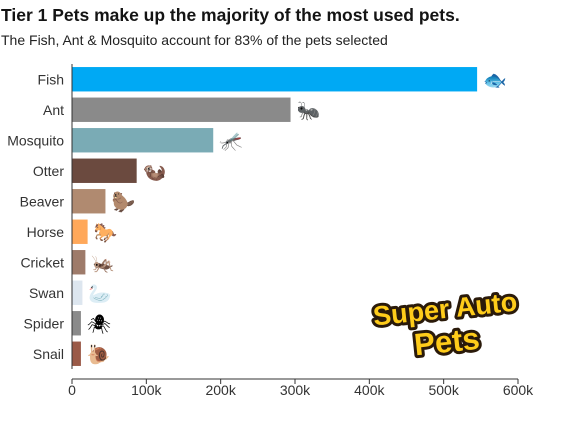 The height and width of the screenshot is (432, 576). What do you see at coordinates (42, 201) in the screenshot?
I see `category-label-beaver: Beaver` at bounding box center [42, 201].